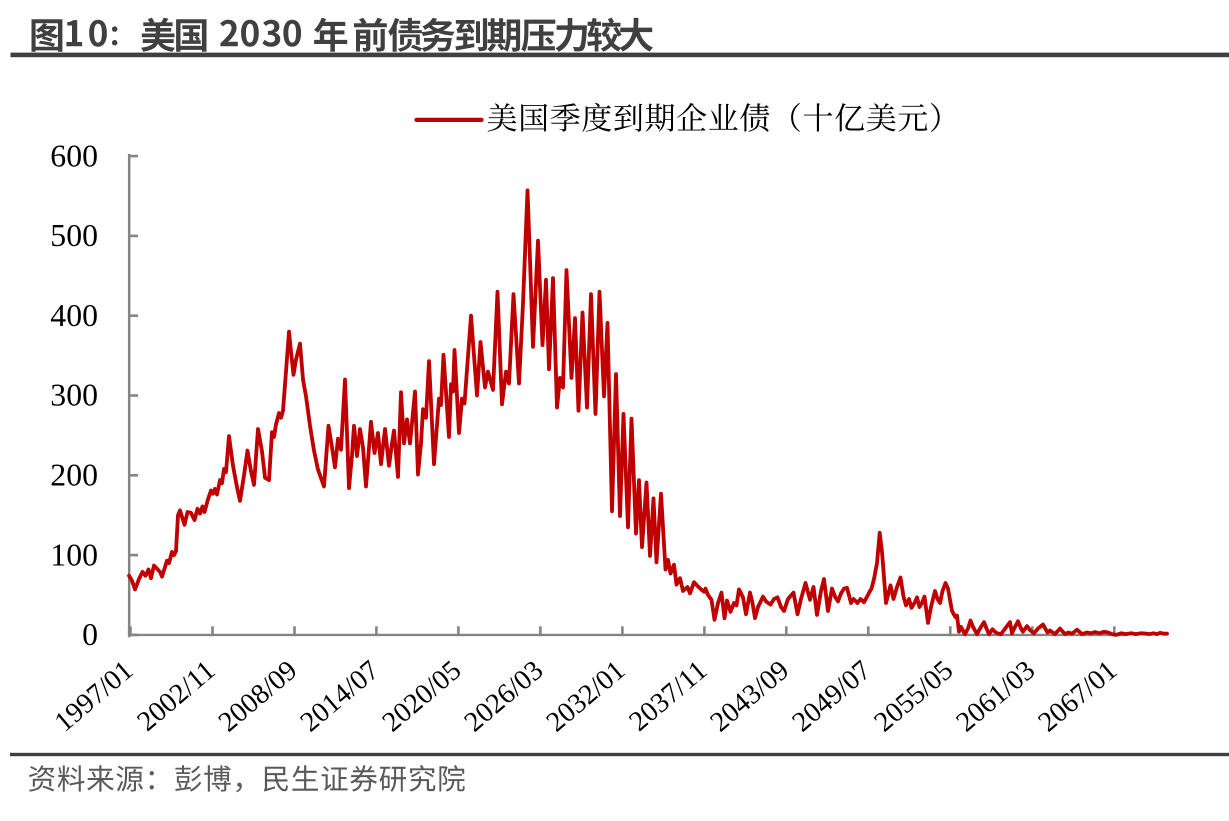  I want to click on svg-text: 600, so click(74, 155).